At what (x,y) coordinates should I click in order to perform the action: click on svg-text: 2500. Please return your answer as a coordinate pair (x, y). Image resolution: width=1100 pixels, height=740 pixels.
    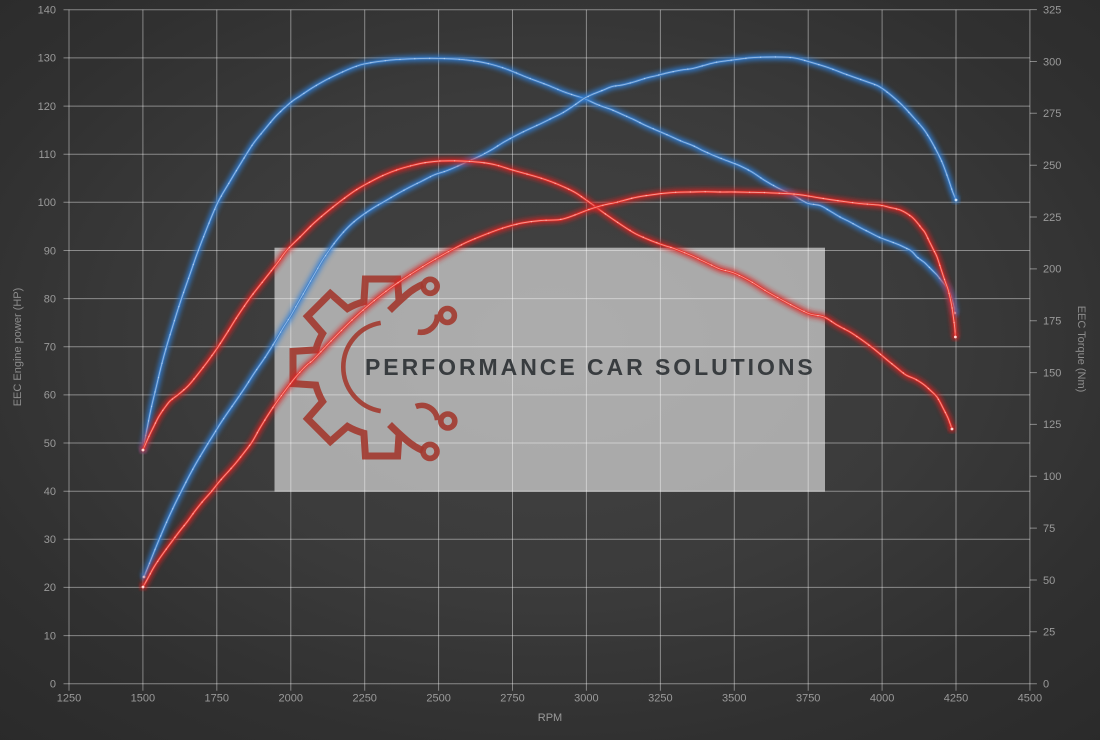
    Looking at the image, I should click on (438, 699).